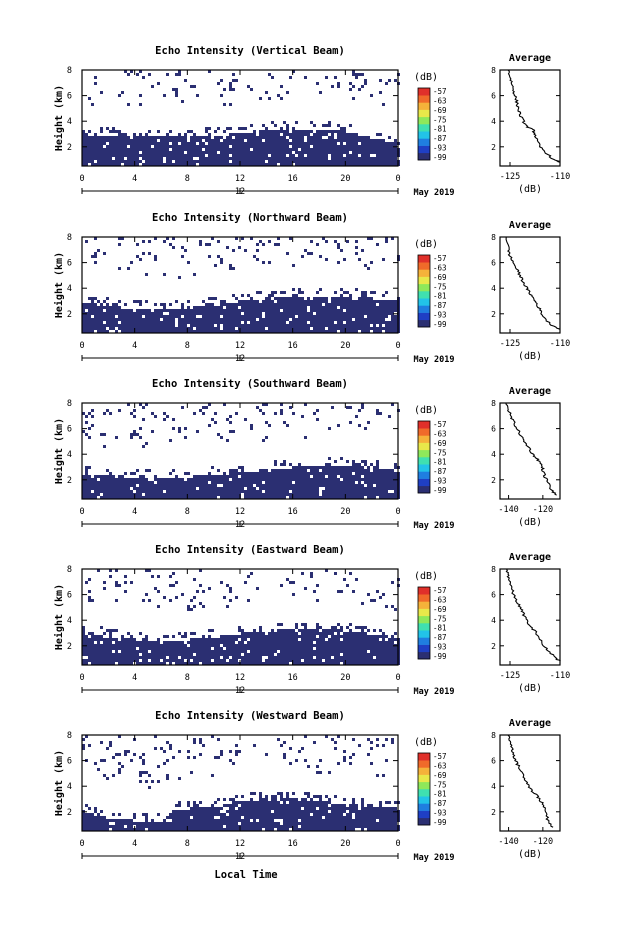 The image size is (618, 929). I want to click on colorbar-tick-label: -75, so click(440, 119).